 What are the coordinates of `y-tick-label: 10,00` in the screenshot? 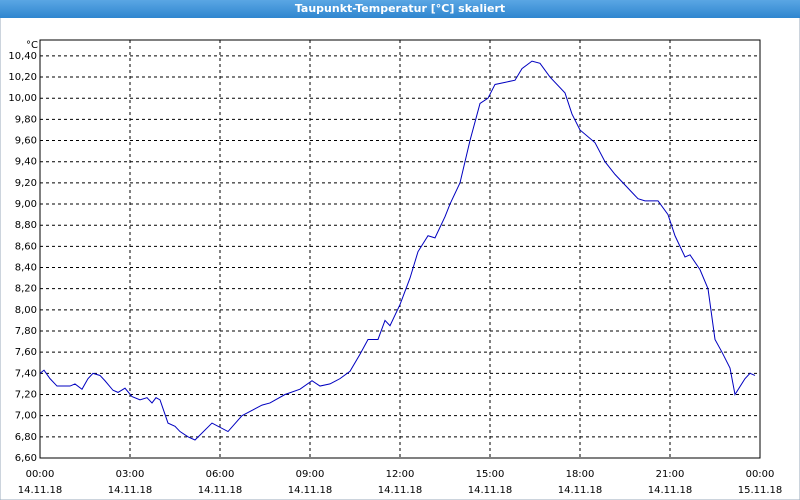 It's located at (22, 98).